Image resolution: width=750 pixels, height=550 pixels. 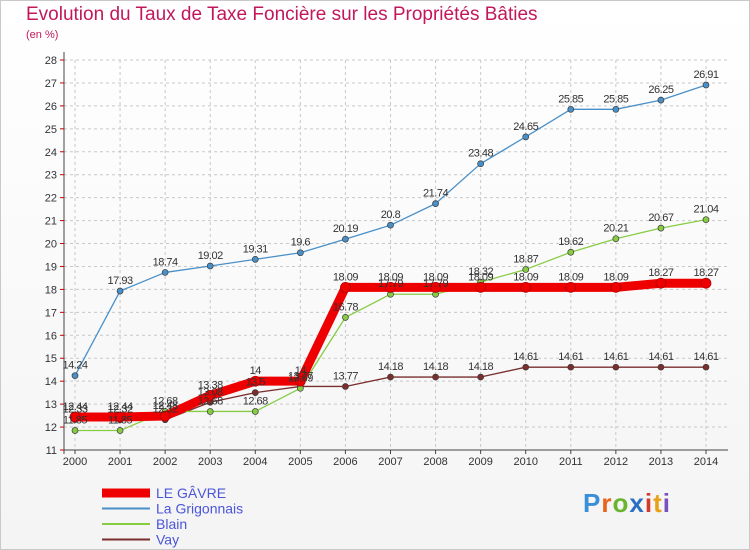 I want to click on legend-label: Vay, so click(x=167, y=540).